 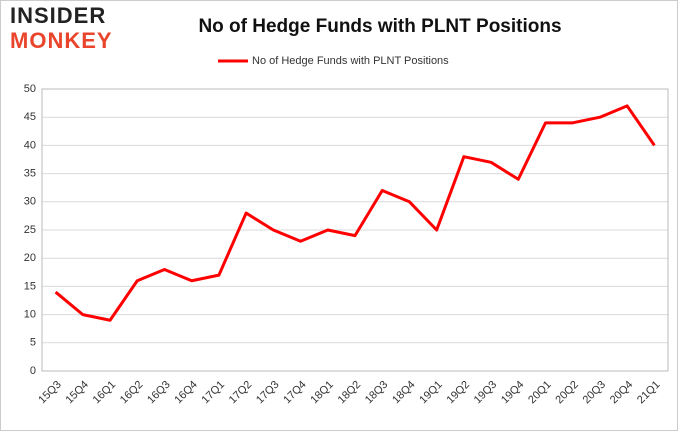 What do you see at coordinates (30, 174) in the screenshot?
I see `y-tick-label: 35` at bounding box center [30, 174].